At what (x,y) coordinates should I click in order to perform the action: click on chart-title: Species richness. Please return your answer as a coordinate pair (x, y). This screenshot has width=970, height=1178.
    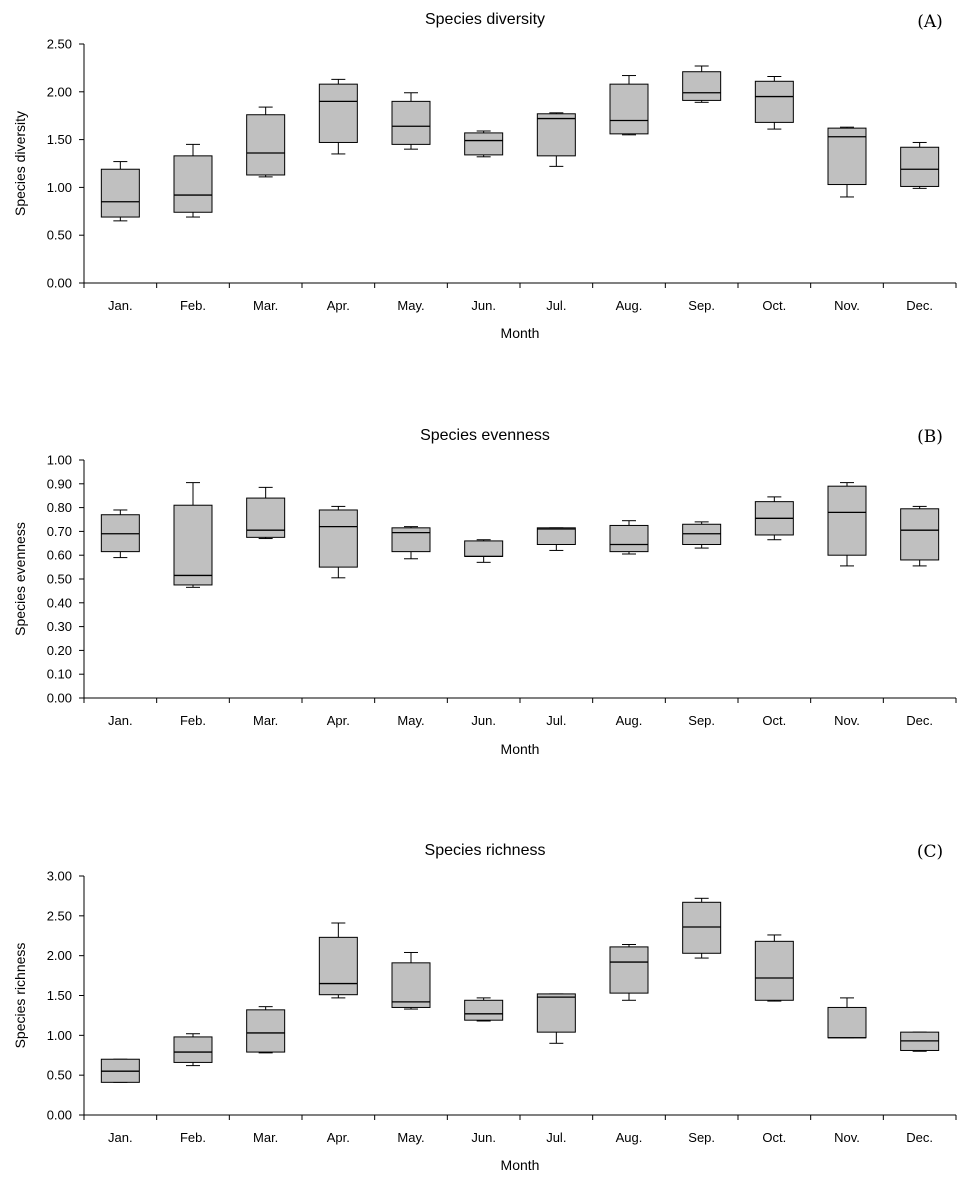
    Looking at the image, I should click on (485, 850).